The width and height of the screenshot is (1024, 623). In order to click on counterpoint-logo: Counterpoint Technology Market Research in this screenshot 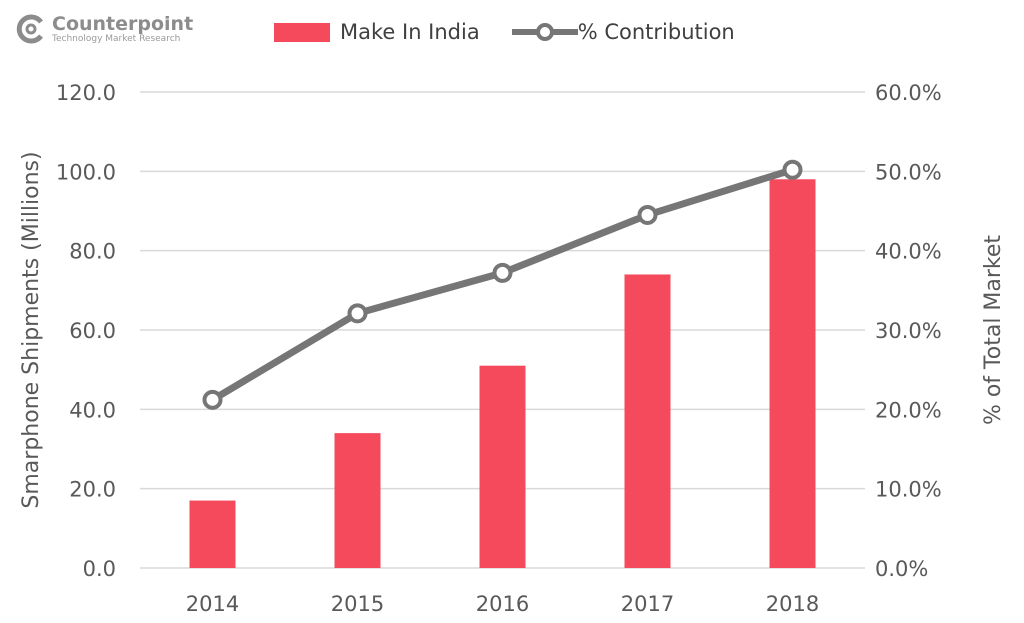, I will do `click(103, 29)`.